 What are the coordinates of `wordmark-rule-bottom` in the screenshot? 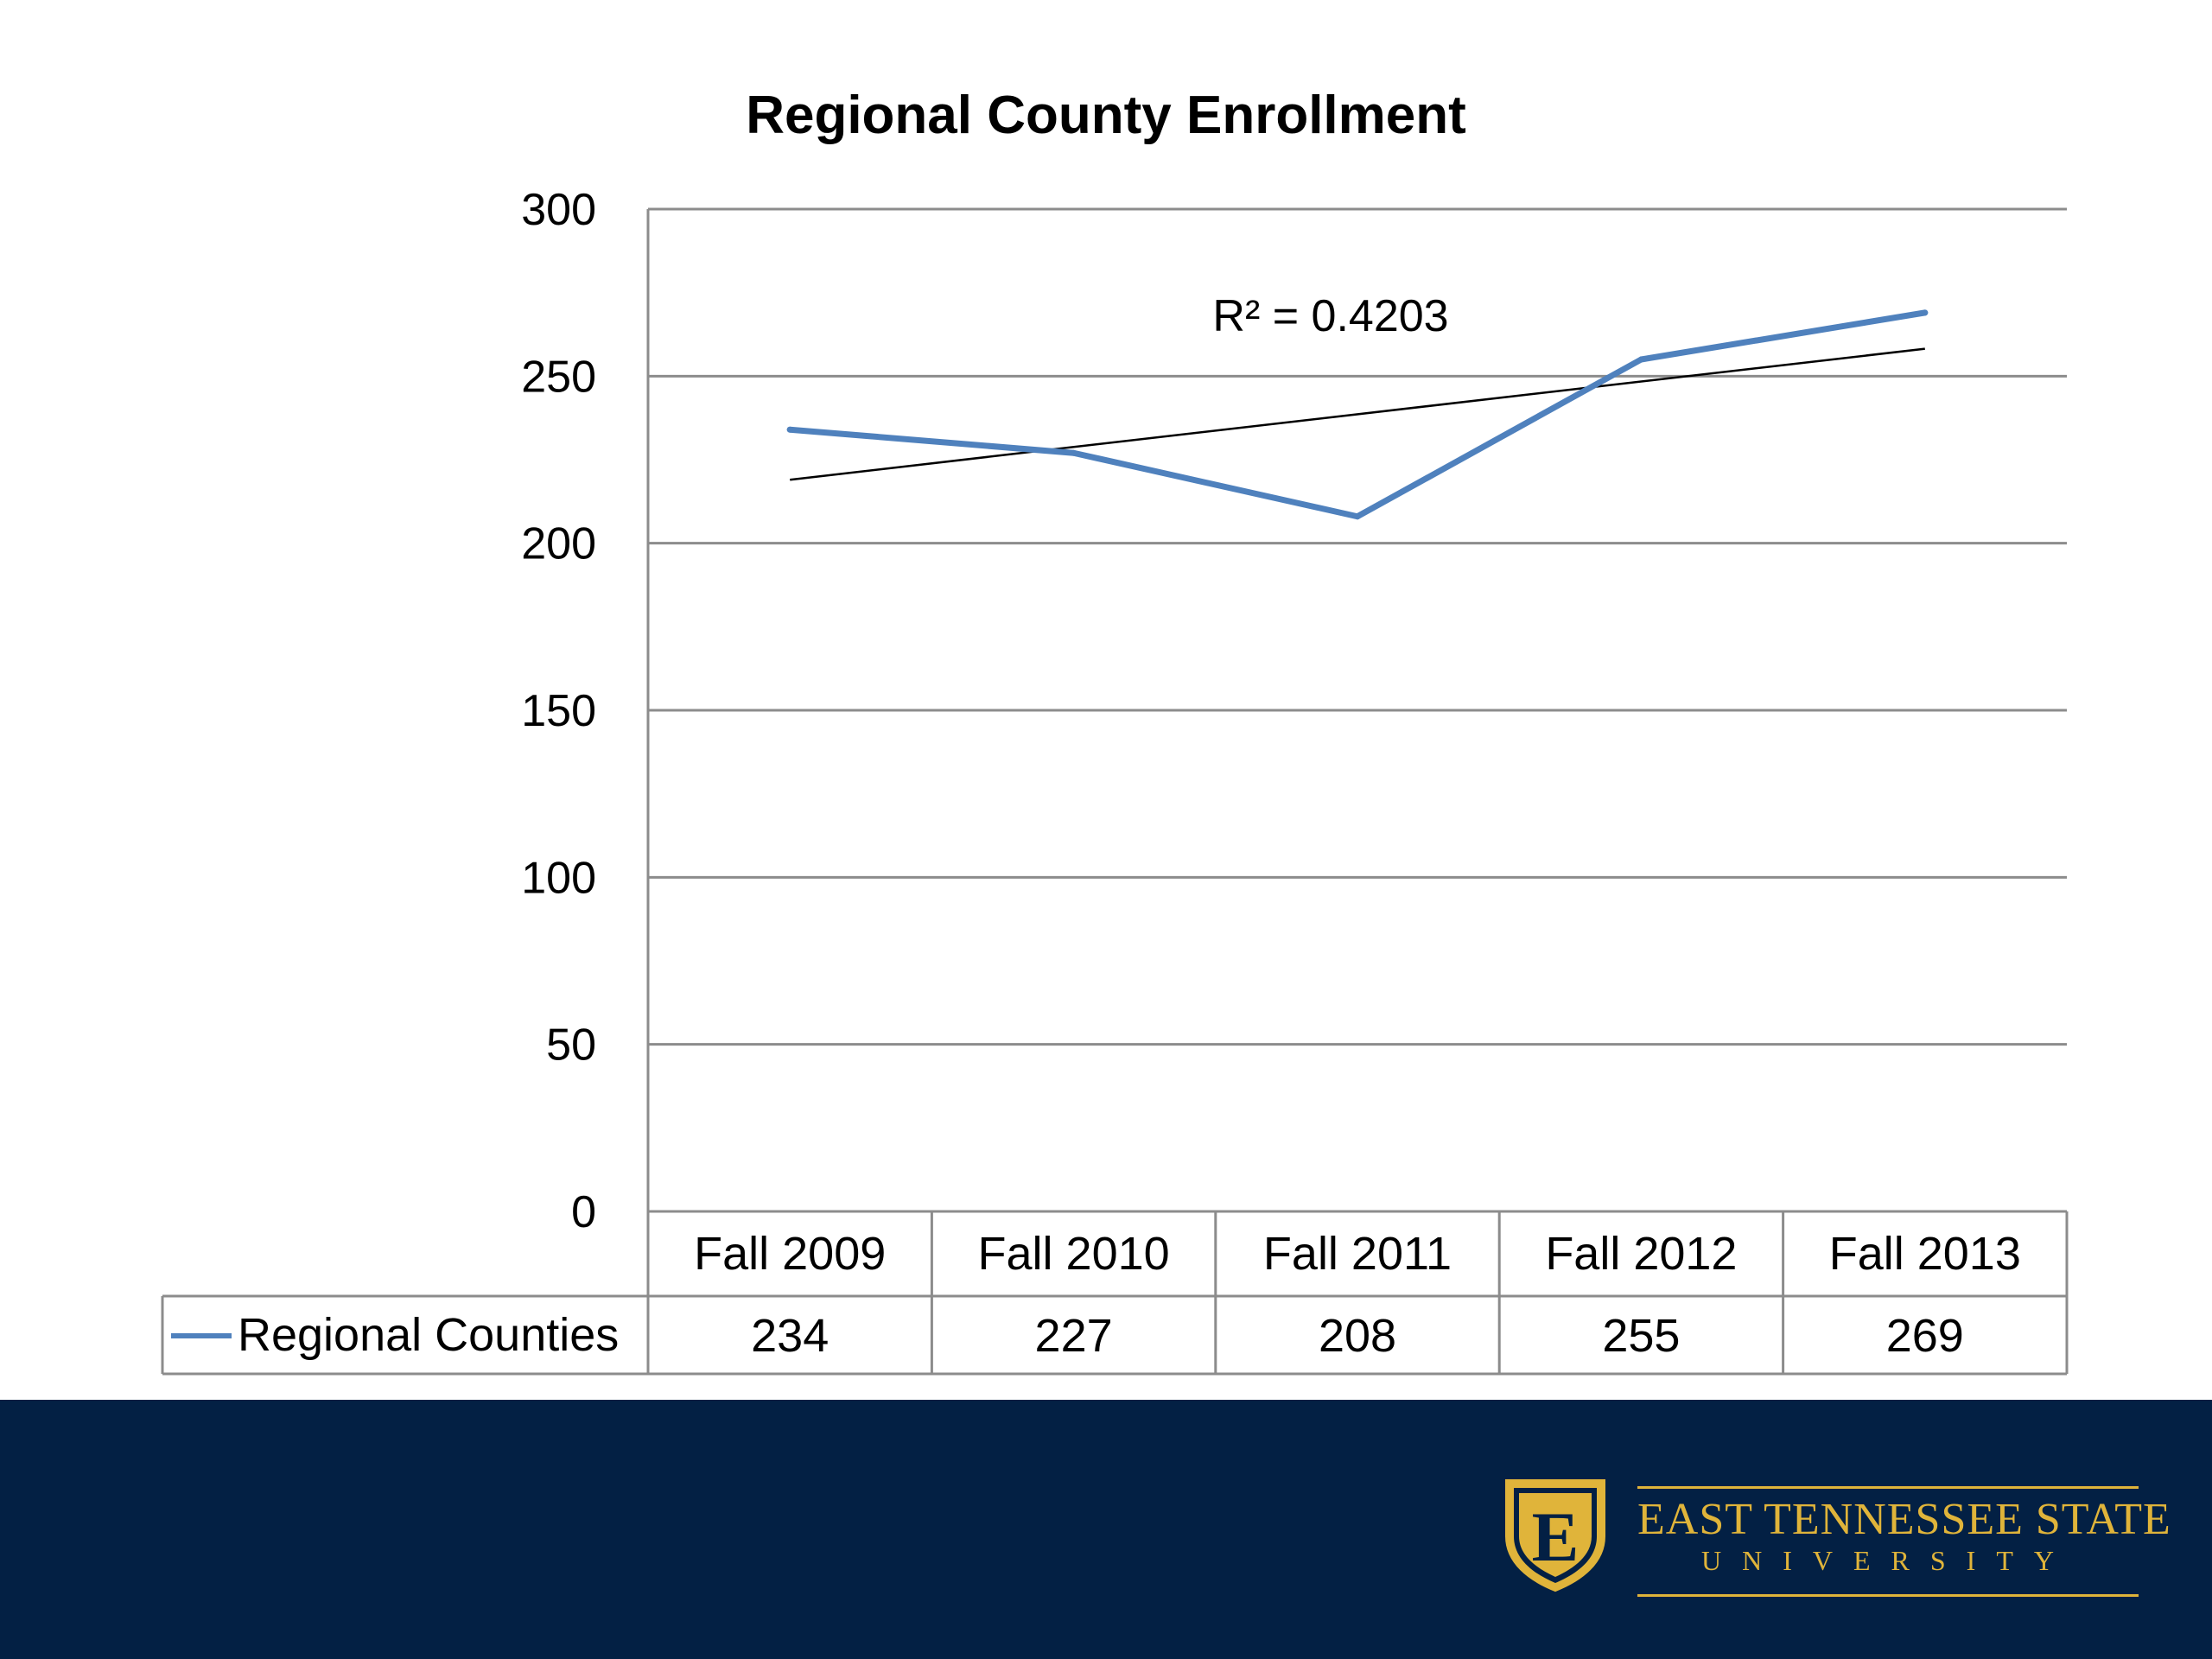 It's located at (1888, 1595).